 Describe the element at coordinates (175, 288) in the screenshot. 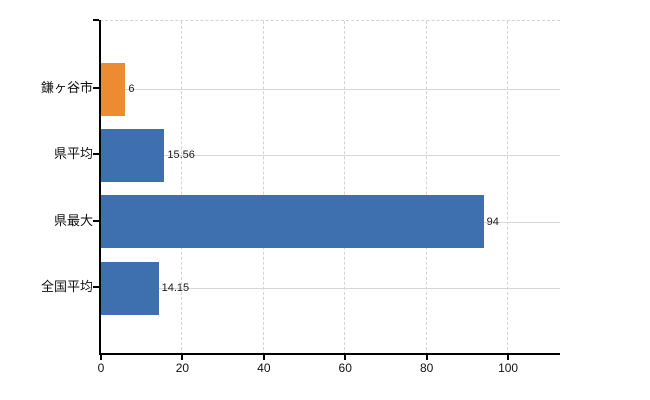

I see `bar-value-label: 14.15` at that location.